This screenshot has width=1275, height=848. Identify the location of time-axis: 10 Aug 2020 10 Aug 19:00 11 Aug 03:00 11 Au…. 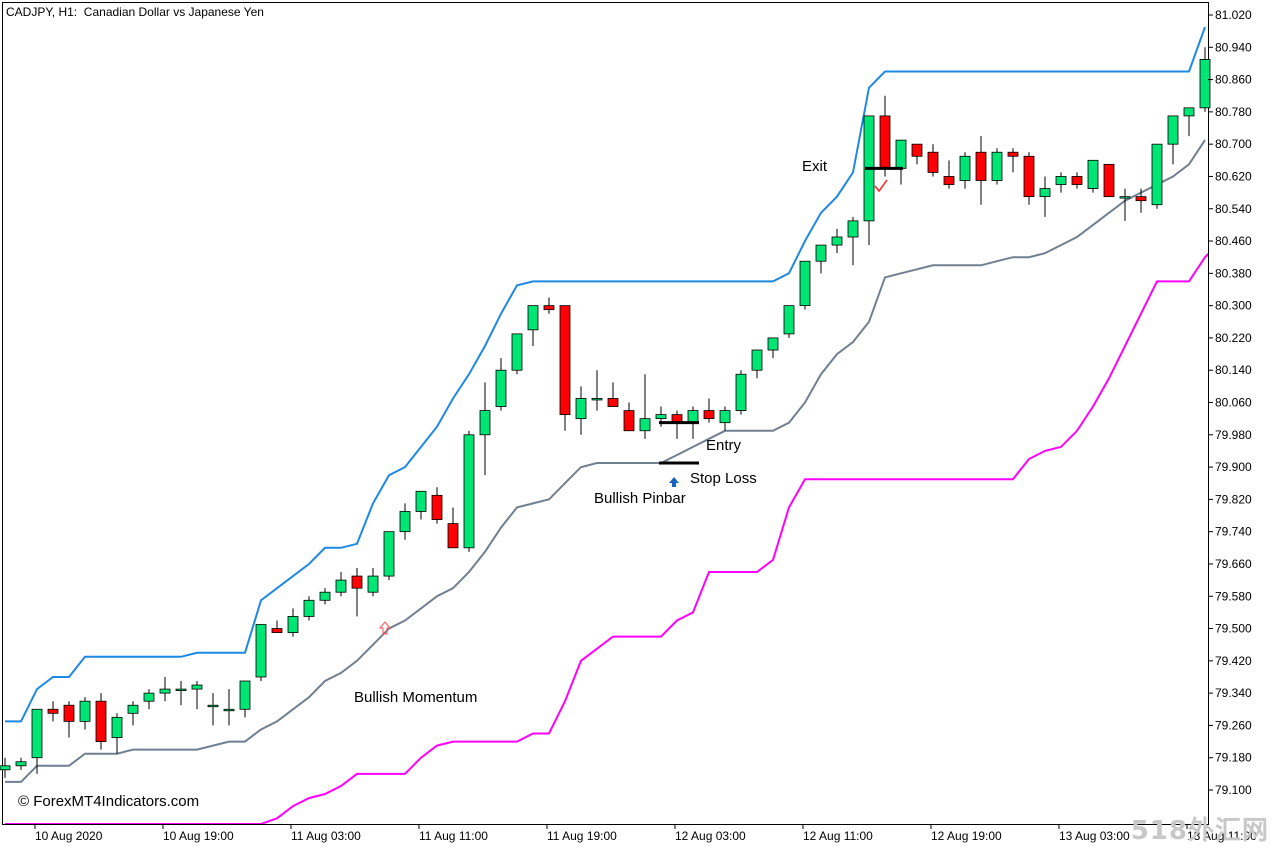
(645, 833).